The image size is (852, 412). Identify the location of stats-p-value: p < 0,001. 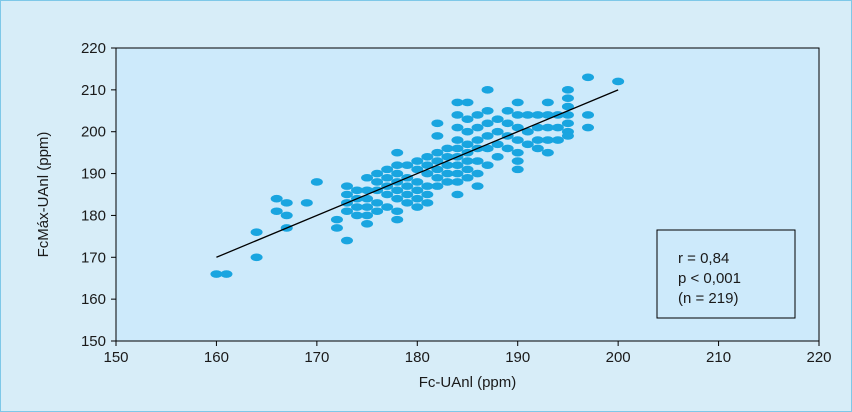
(709, 278).